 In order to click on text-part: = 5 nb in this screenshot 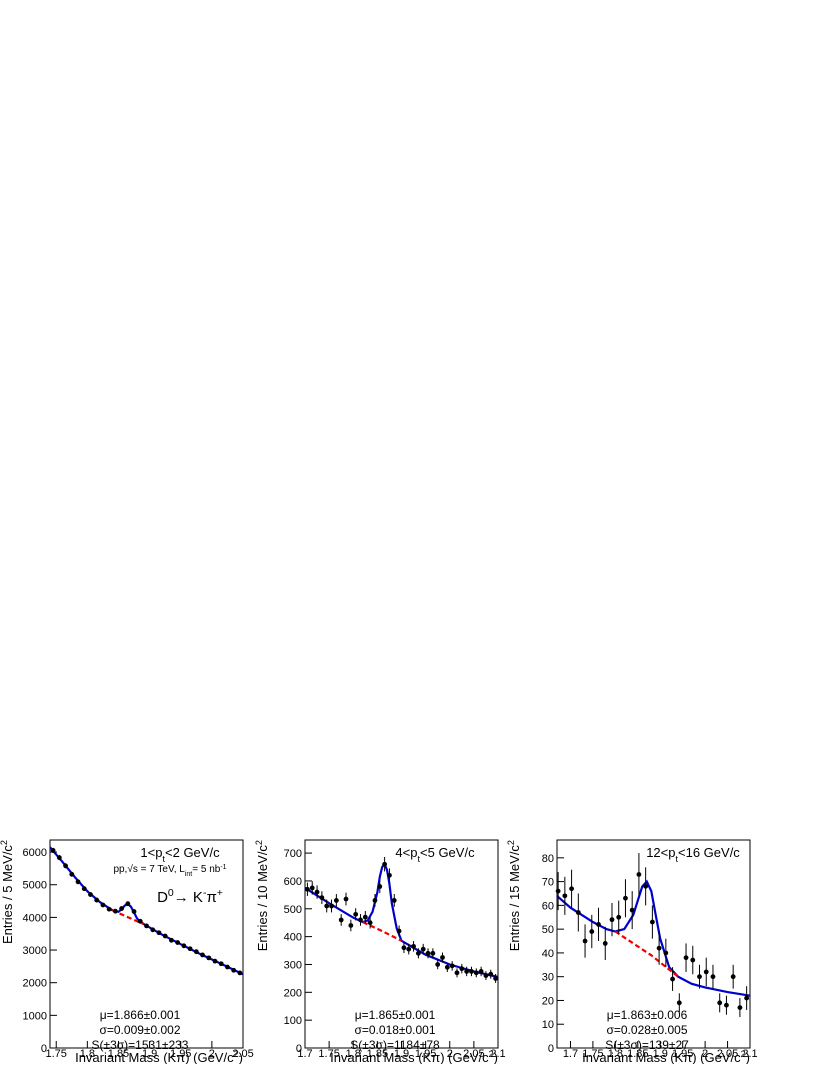, I will do `click(206, 869)`.